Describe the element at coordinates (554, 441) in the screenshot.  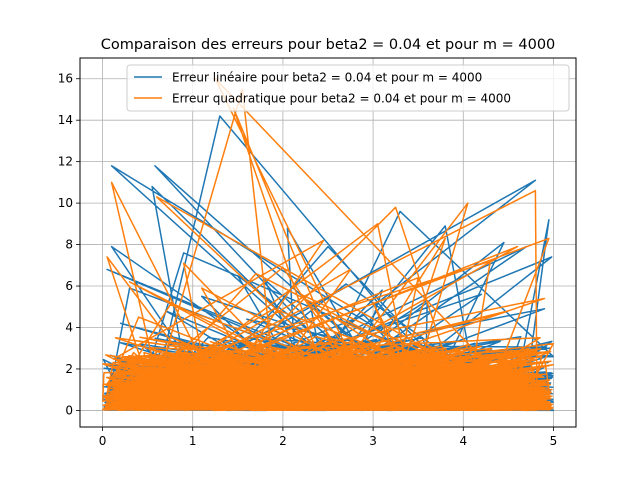
I see `x-tick-label: 5` at that location.